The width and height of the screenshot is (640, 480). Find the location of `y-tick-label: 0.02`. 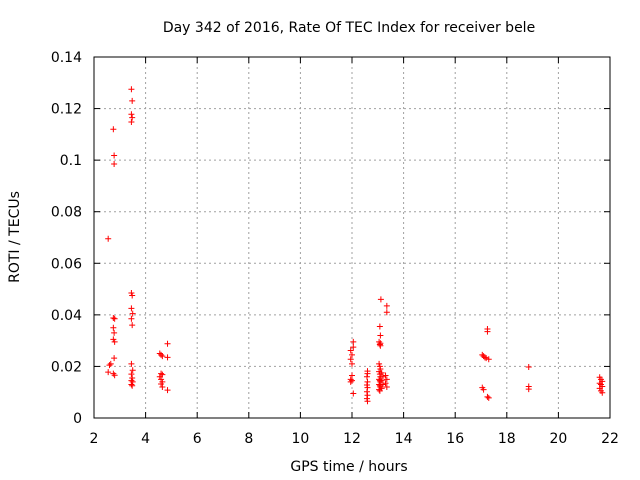

y-tick-label: 0.02 is located at coordinates (66, 367).